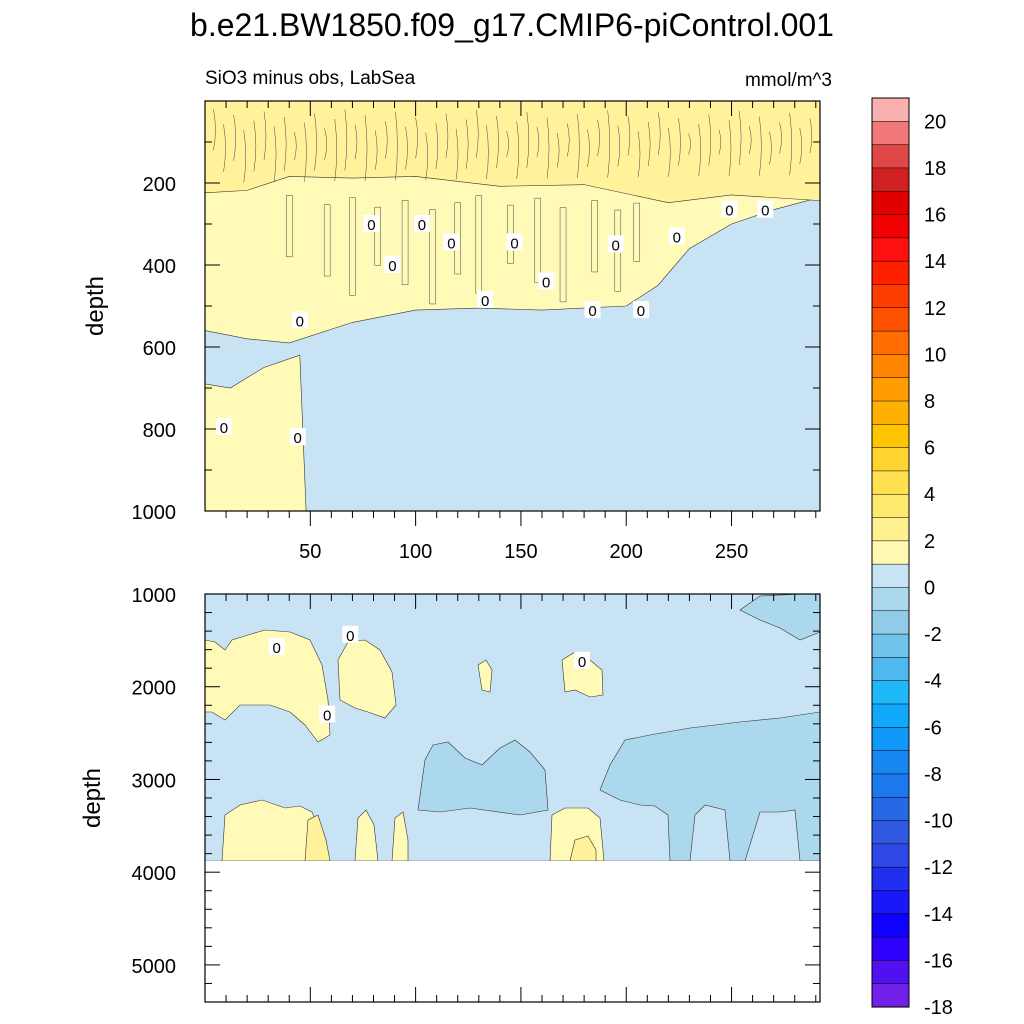 The height and width of the screenshot is (1024, 1024). I want to click on y-tick-label: 5000, so click(154, 967).